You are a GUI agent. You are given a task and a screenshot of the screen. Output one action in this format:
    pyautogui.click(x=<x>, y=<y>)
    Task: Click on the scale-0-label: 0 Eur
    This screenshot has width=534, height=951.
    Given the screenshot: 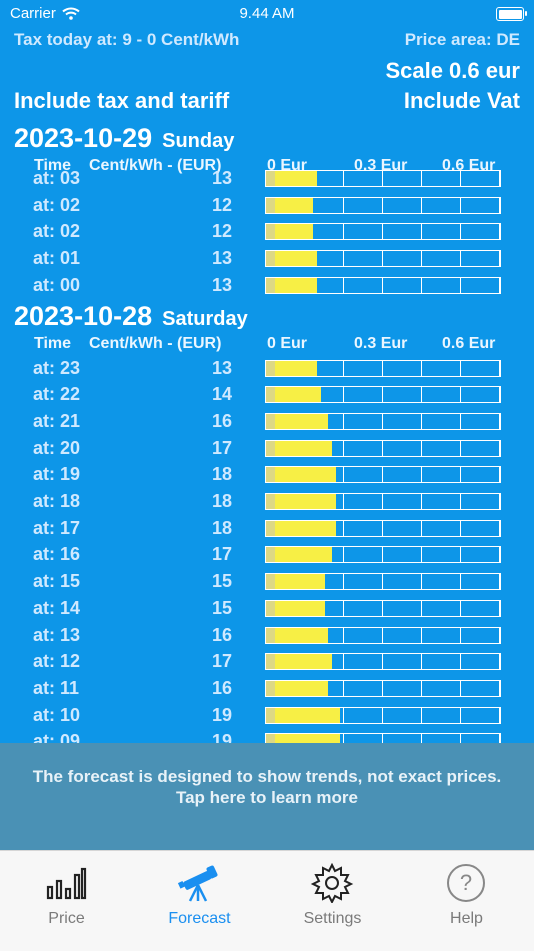 What is the action you would take?
    pyautogui.click(x=287, y=165)
    